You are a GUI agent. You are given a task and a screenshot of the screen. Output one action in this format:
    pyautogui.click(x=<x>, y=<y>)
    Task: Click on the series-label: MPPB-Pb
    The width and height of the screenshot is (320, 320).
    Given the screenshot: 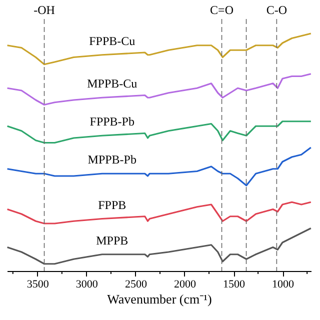 What is the action you would take?
    pyautogui.click(x=112, y=159)
    